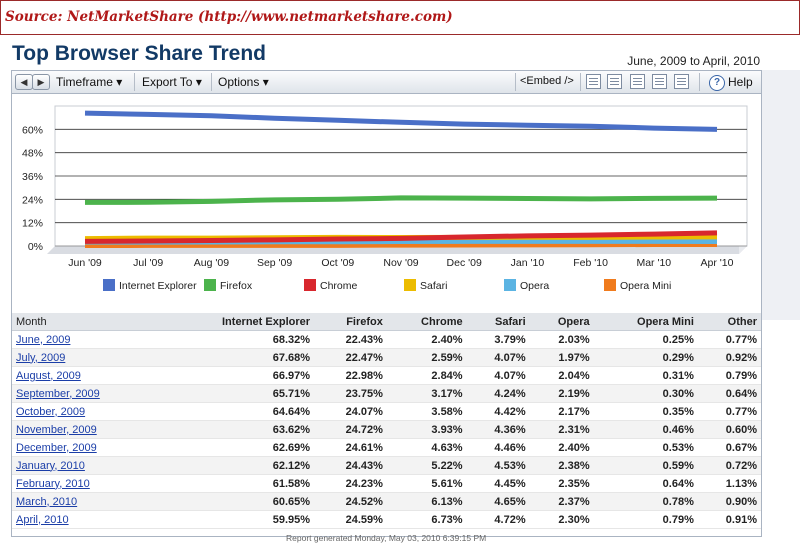 The height and width of the screenshot is (553, 800). What do you see at coordinates (239, 82) in the screenshot?
I see `options-label: Options` at bounding box center [239, 82].